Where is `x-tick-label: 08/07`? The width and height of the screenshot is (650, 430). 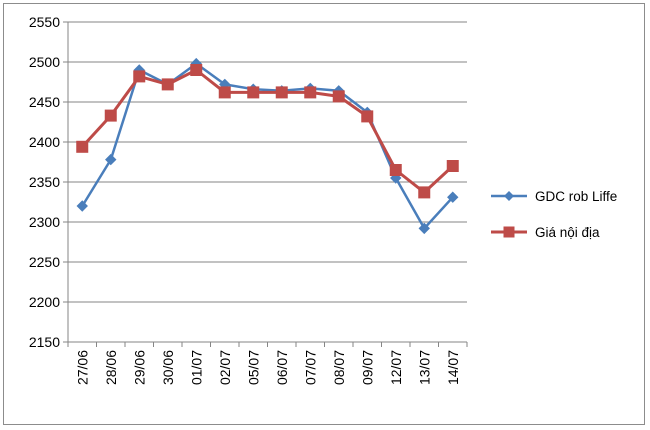
x-tick-label: 08/07 is located at coordinates (339, 367).